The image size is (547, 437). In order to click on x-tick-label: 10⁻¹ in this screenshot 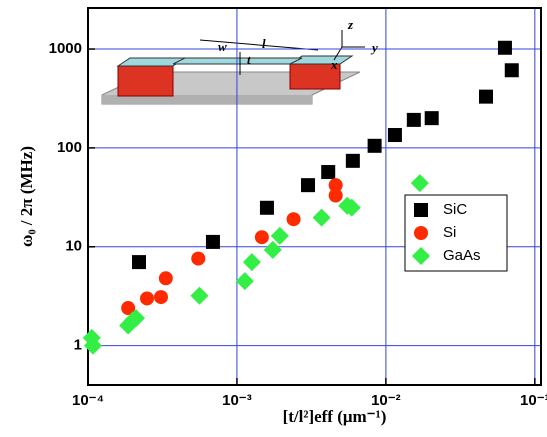, I will do `click(533, 400)`.